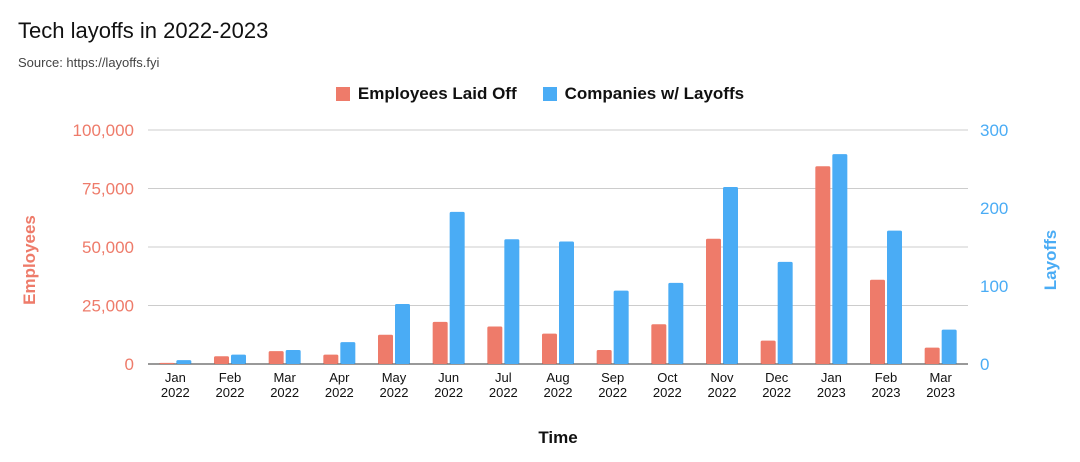  What do you see at coordinates (549, 94) in the screenshot?
I see `legend-swatch-companies` at bounding box center [549, 94].